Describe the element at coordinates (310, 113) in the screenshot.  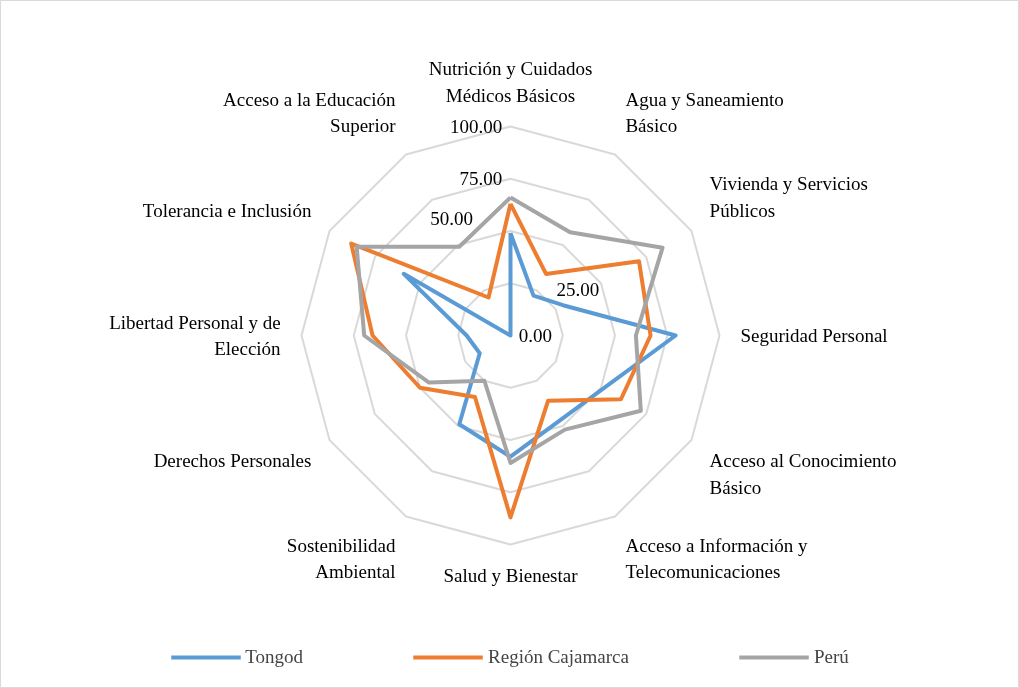
I see `spoke-label: Acceso a la Educación Superior` at that location.